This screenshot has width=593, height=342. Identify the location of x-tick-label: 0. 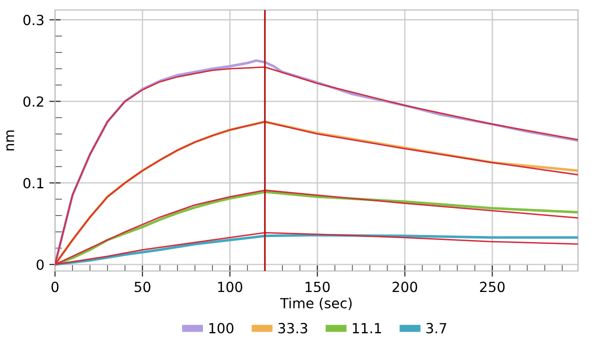
(54, 287).